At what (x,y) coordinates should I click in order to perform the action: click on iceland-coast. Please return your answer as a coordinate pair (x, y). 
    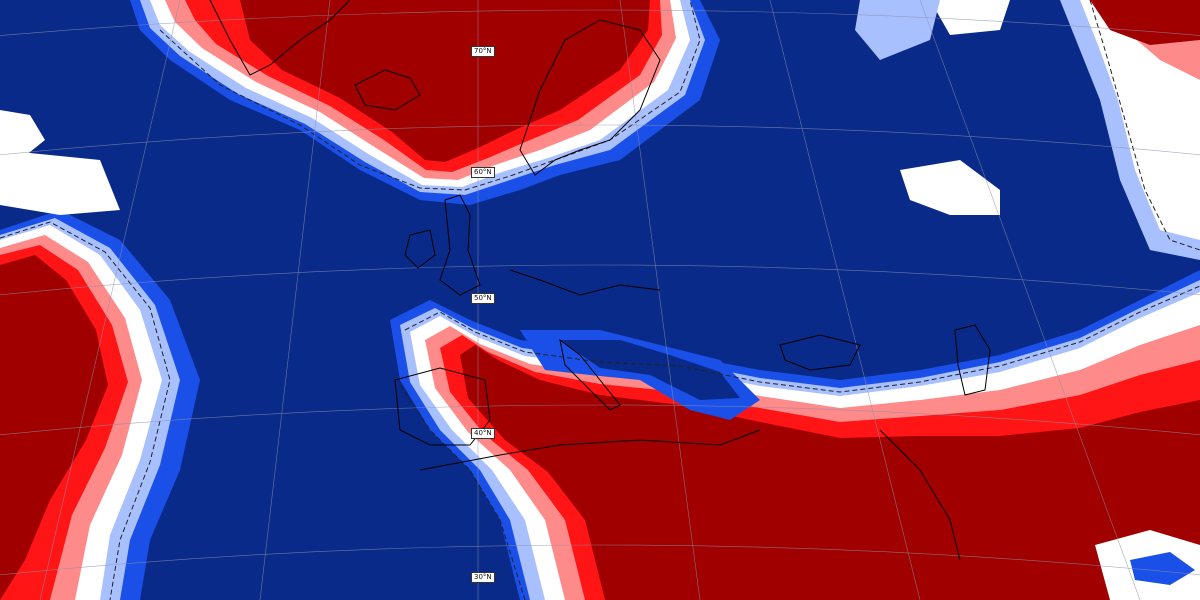
    Looking at the image, I should click on (387, 90).